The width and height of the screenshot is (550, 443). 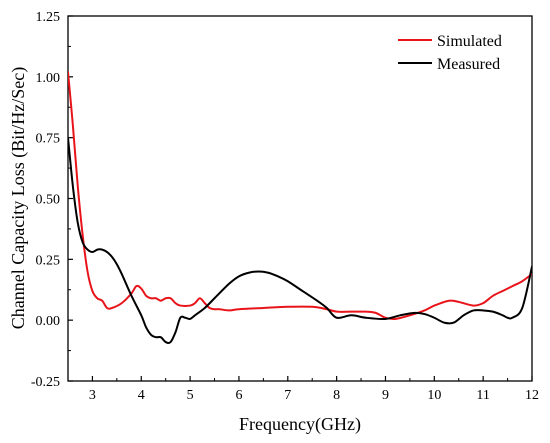 I want to click on y-tick-label: 1.00, so click(x=48, y=78).